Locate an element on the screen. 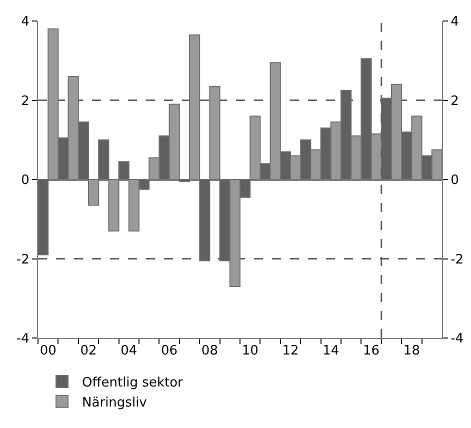 This screenshot has width=471, height=428. legend-label: Näringsliv is located at coordinates (115, 402).